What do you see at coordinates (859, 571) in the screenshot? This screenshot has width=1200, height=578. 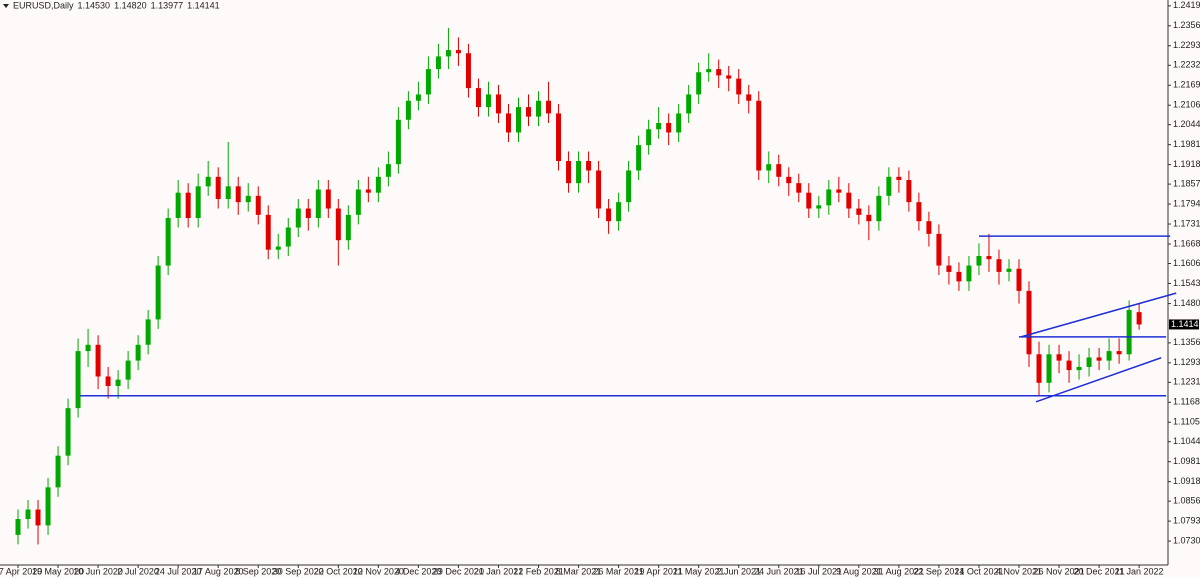 I see `x-tick-label: 9 Aug 2021` at bounding box center [859, 571].